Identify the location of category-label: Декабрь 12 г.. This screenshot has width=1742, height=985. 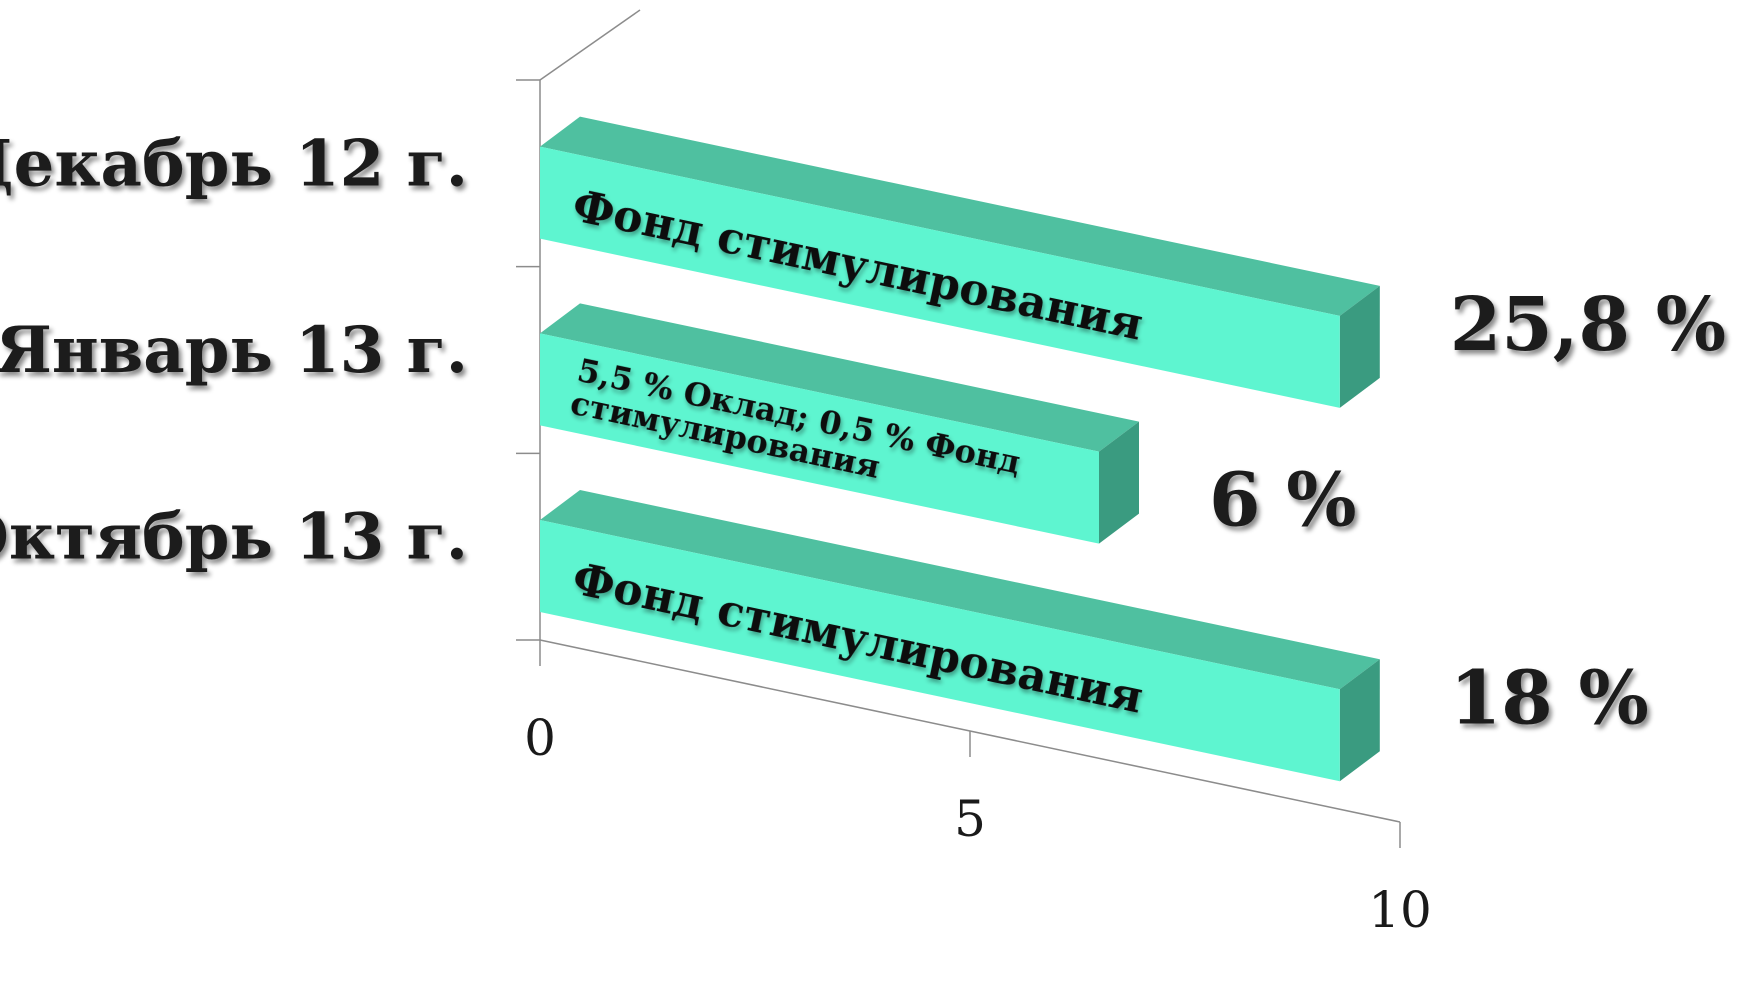
(234, 163).